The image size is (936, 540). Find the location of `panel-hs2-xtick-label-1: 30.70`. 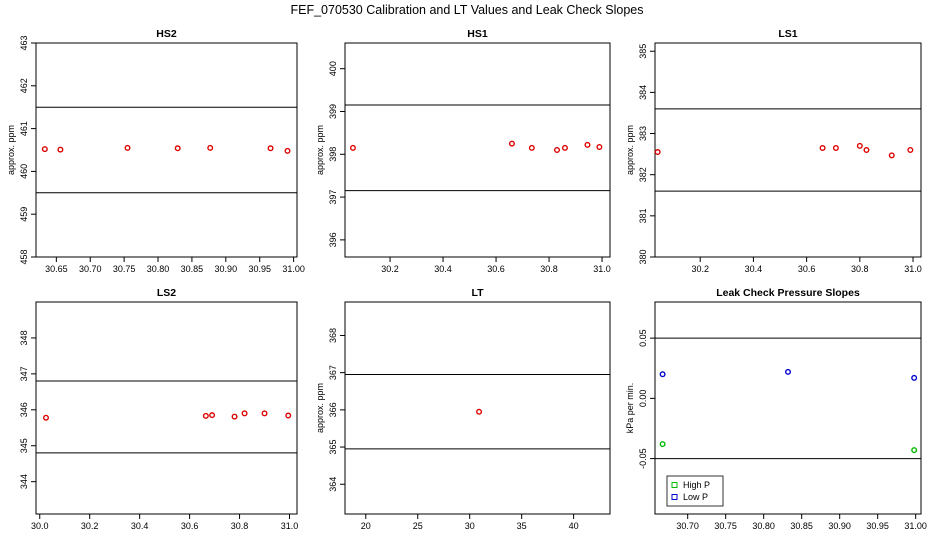

panel-hs2-xtick-label-1: 30.70 is located at coordinates (90, 269).